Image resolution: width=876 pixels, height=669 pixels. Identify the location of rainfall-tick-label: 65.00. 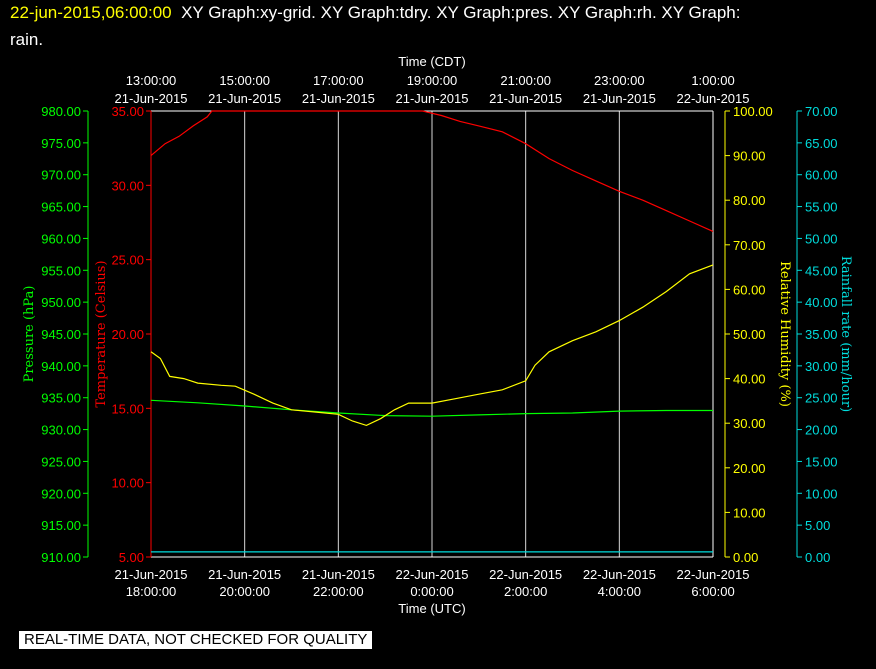
(821, 143).